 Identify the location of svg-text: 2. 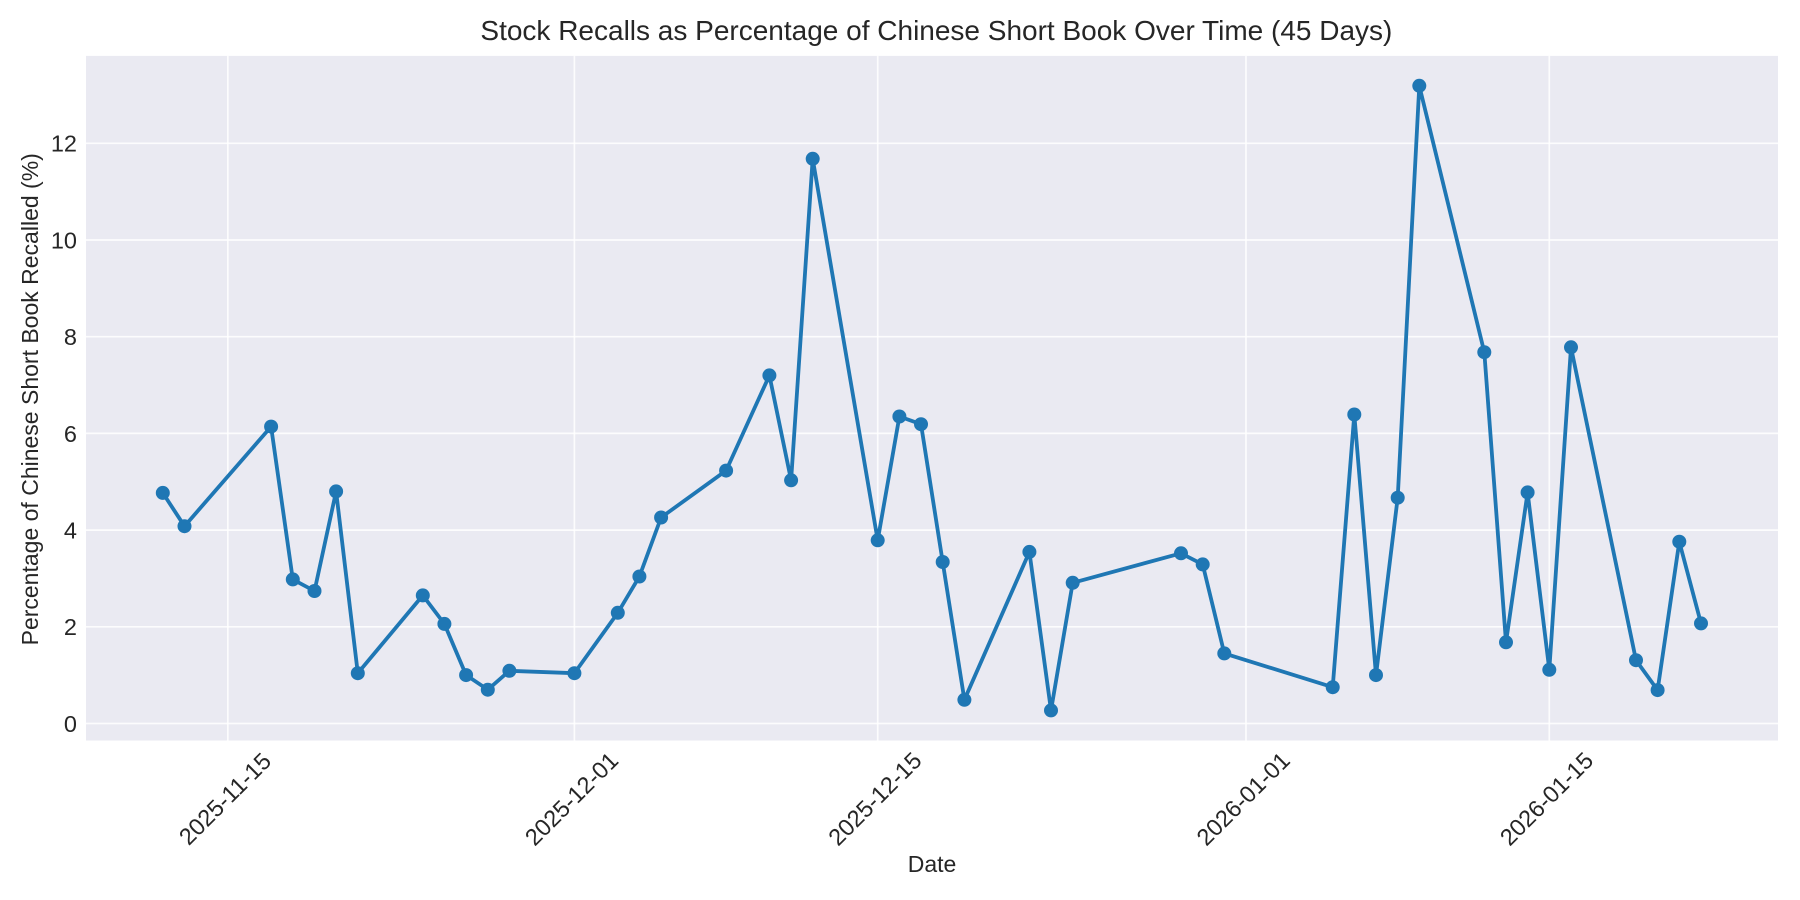
(70, 627).